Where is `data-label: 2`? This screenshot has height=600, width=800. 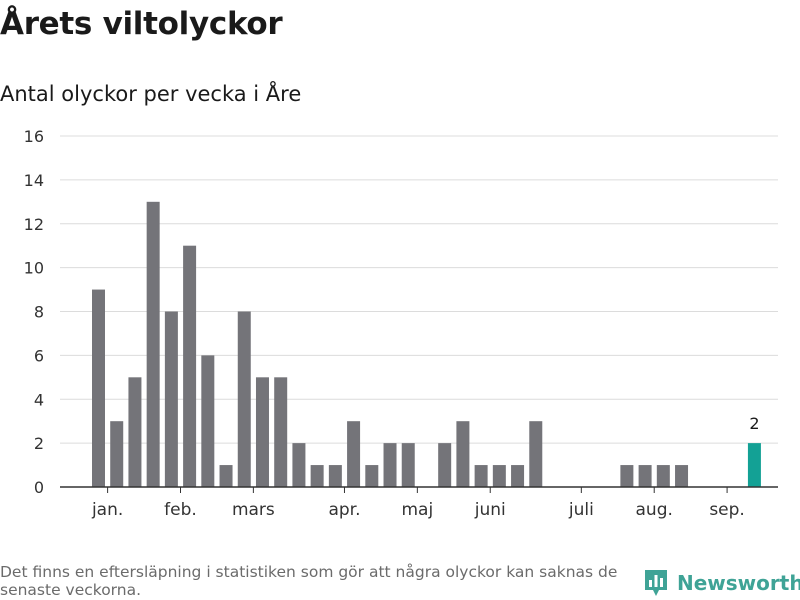 data-label: 2 is located at coordinates (754, 423).